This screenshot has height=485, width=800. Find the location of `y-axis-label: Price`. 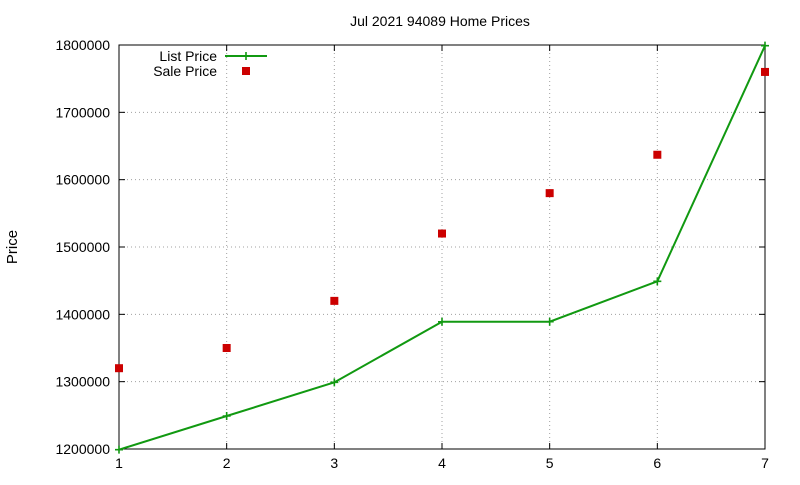

y-axis-label: Price is located at coordinates (12, 247).